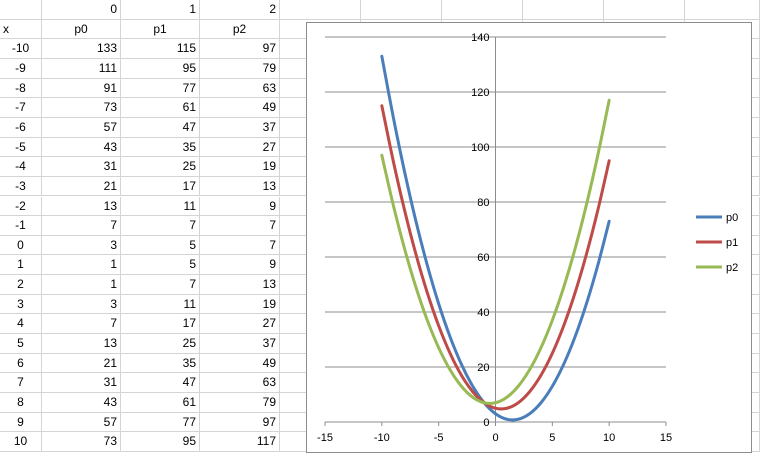 The image size is (760, 461). I want to click on table-cell: 0, so click(21, 245).